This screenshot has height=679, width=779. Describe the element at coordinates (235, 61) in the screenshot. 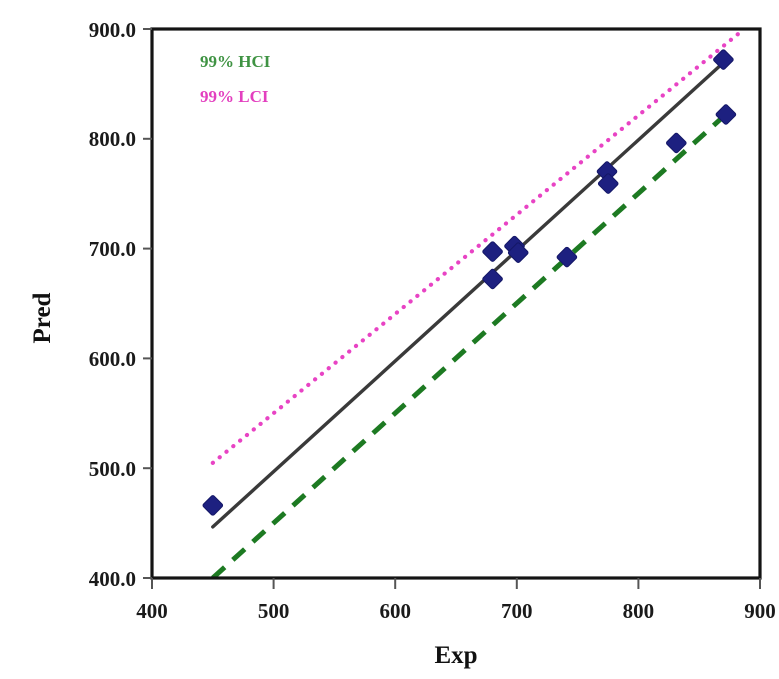

I see `legend-item-hci: 99% HCI` at that location.